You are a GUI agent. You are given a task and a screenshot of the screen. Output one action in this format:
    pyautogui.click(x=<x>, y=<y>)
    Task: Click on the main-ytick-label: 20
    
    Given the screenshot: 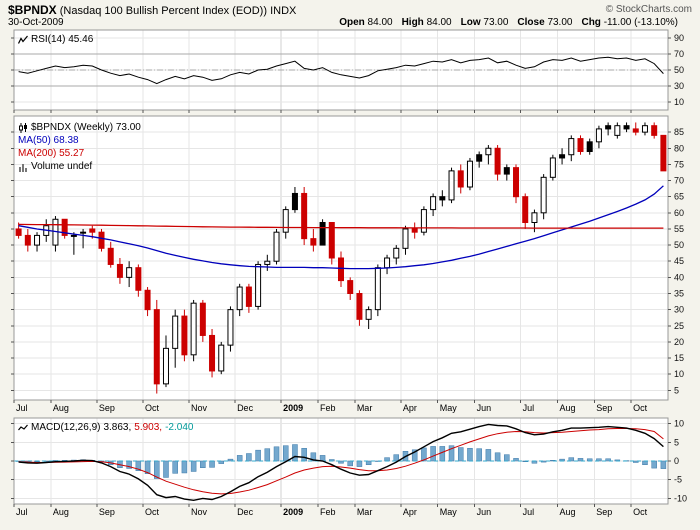 What is the action you would take?
    pyautogui.click(x=679, y=342)
    